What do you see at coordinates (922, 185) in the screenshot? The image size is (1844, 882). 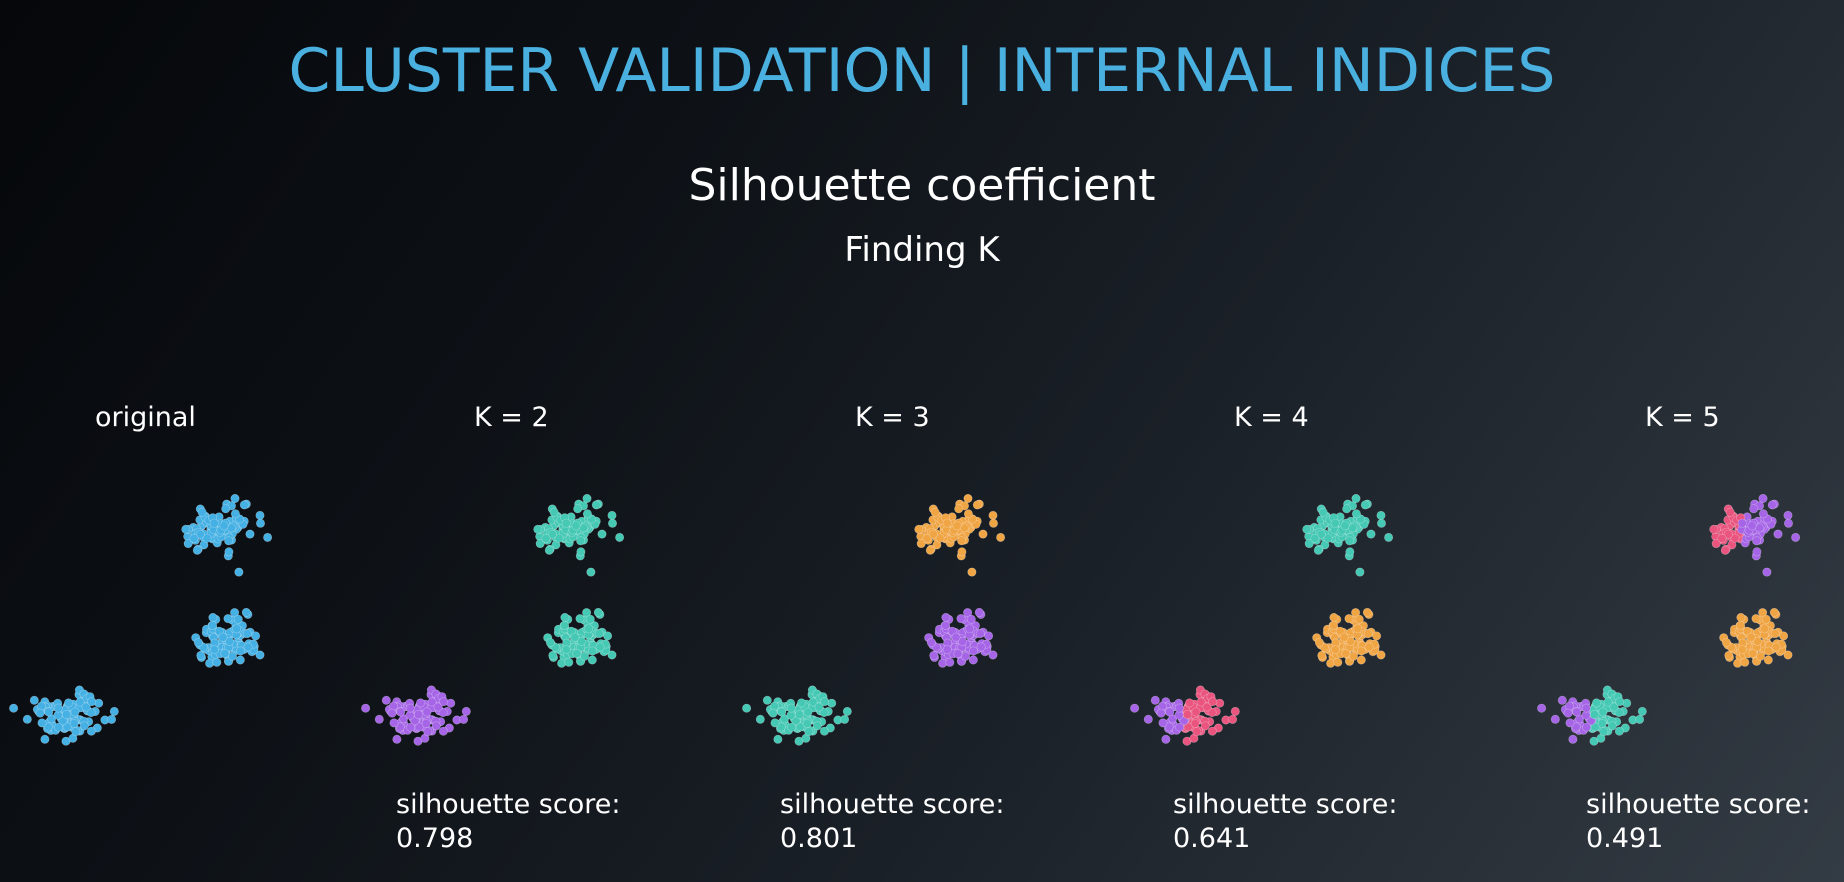 I see `slide-subtitle: Silhouette coefficient` at bounding box center [922, 185].